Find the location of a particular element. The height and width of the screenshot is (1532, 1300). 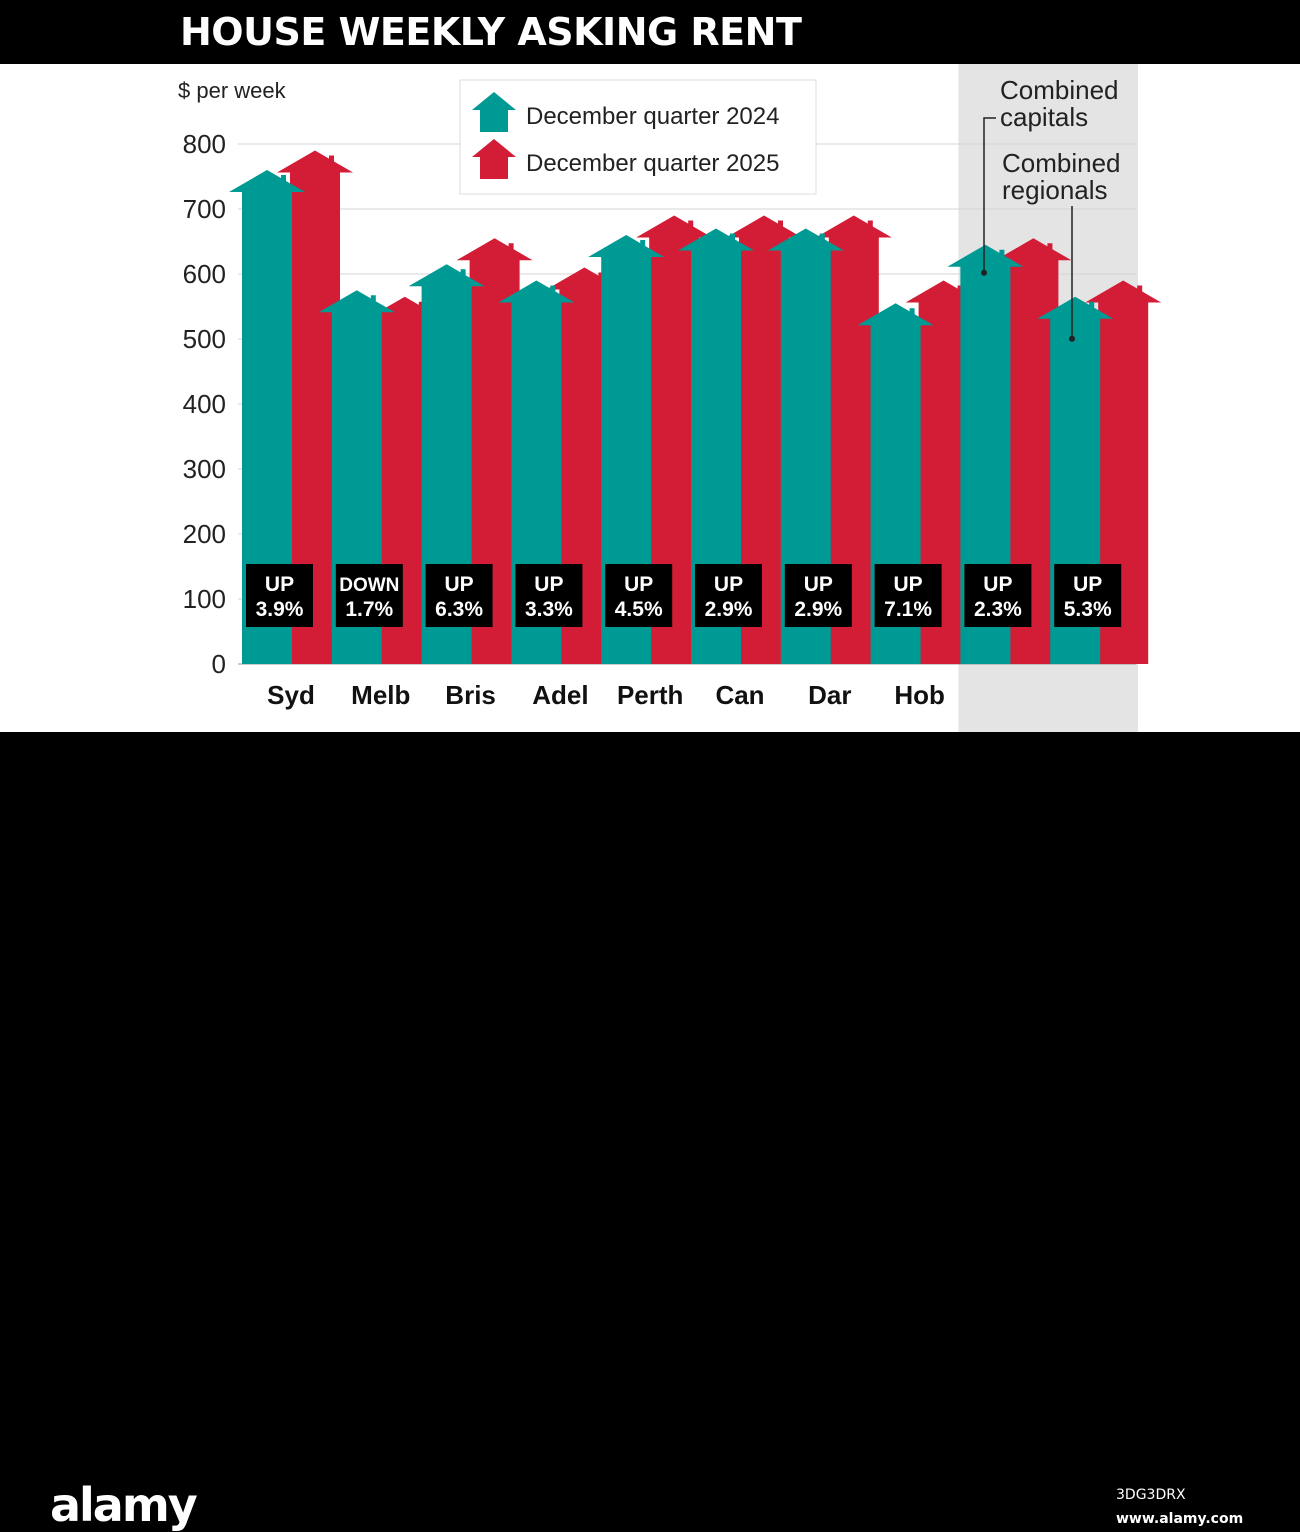

annotation-text: capitals is located at coordinates (1044, 117).